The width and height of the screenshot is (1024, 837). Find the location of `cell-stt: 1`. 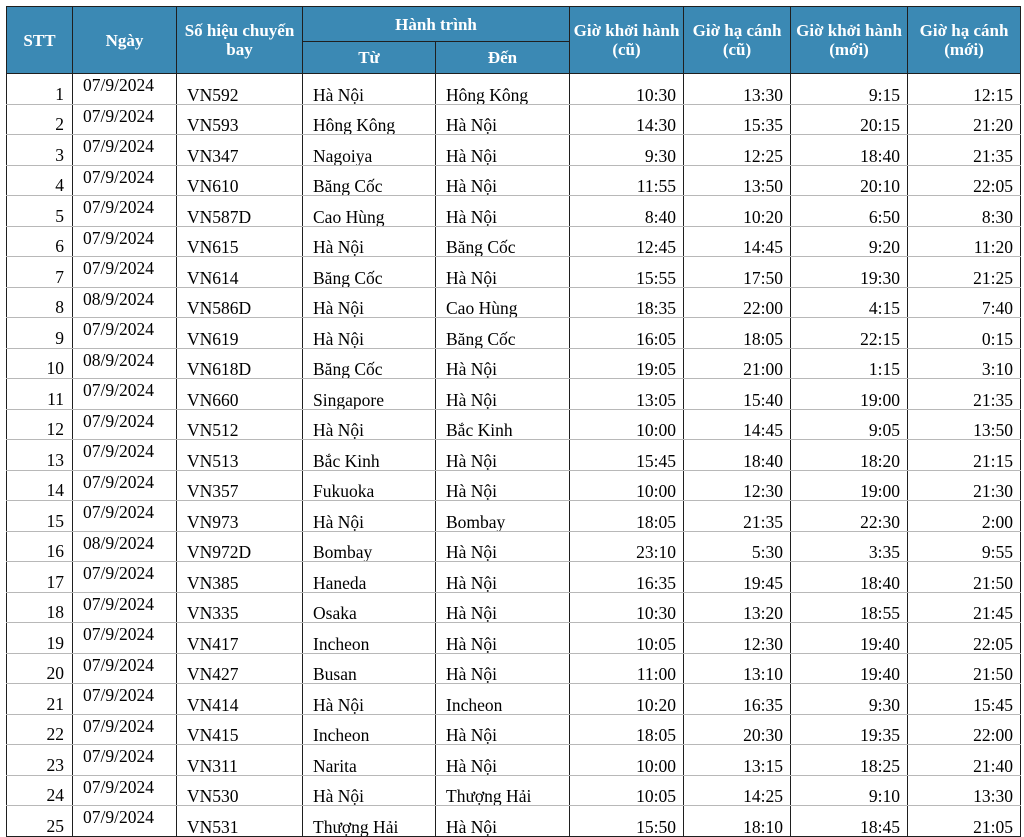

cell-stt: 1 is located at coordinates (39, 89).